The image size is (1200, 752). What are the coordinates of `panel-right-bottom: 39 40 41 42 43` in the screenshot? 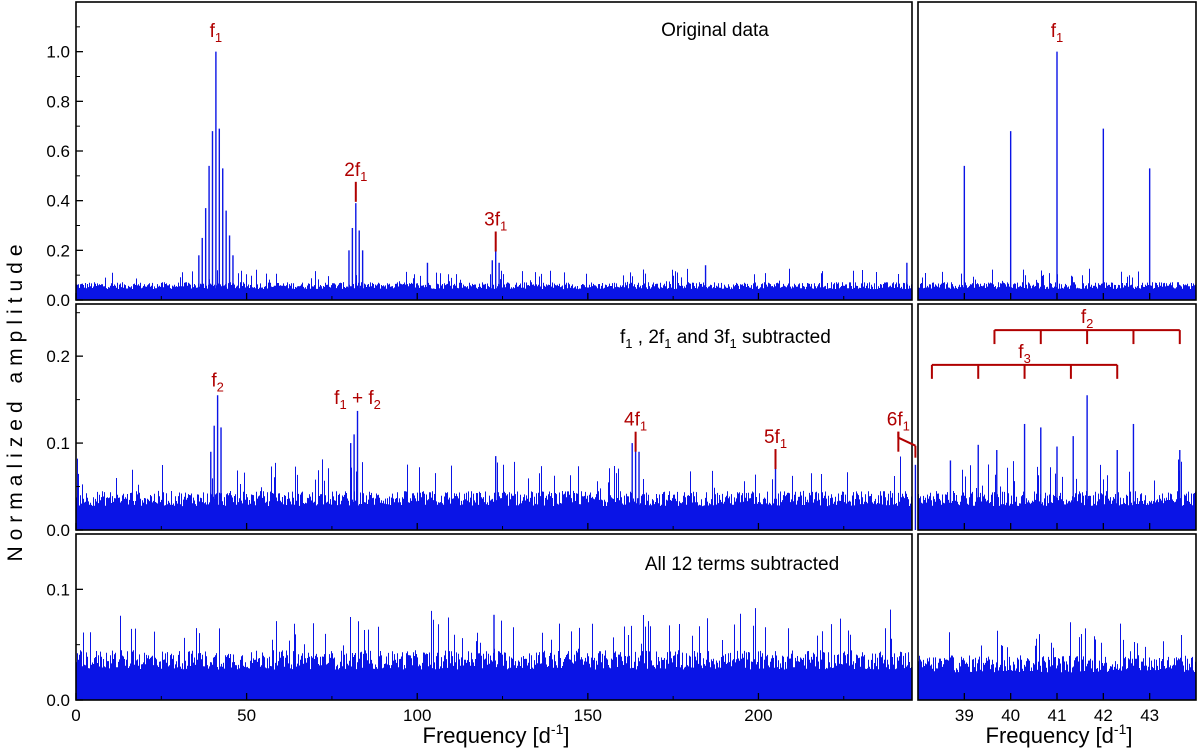 It's located at (1057, 629).